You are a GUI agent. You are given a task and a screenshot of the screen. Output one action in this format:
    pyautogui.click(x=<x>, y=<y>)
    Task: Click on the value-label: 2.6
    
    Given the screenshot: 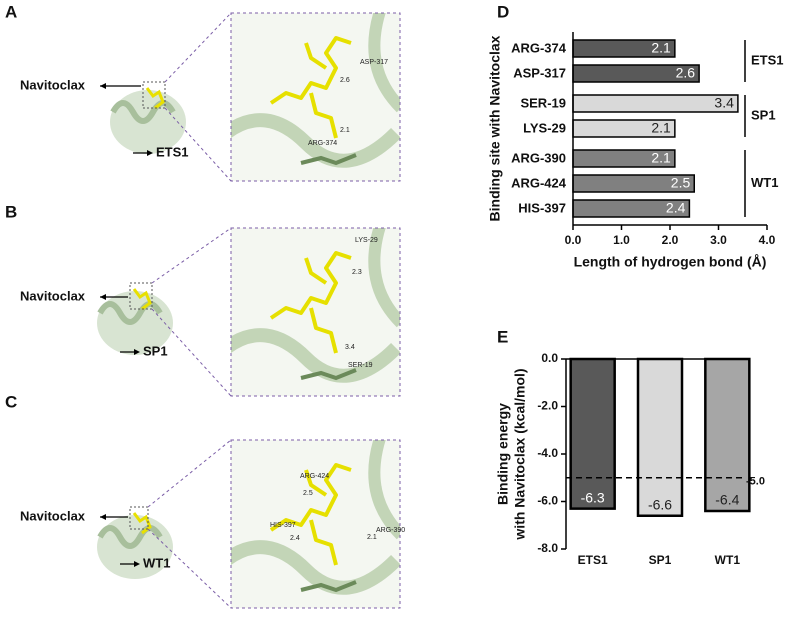 What is the action you would take?
    pyautogui.click(x=686, y=73)
    